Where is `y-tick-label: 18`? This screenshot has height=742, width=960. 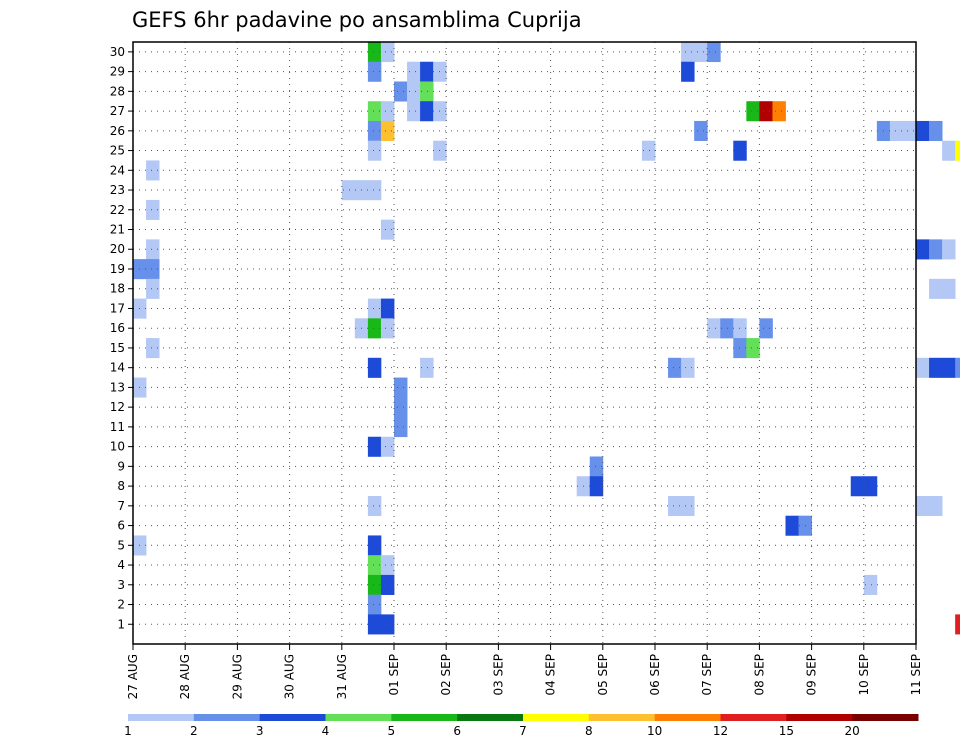
y-tick-label: 18 is located at coordinates (117, 289).